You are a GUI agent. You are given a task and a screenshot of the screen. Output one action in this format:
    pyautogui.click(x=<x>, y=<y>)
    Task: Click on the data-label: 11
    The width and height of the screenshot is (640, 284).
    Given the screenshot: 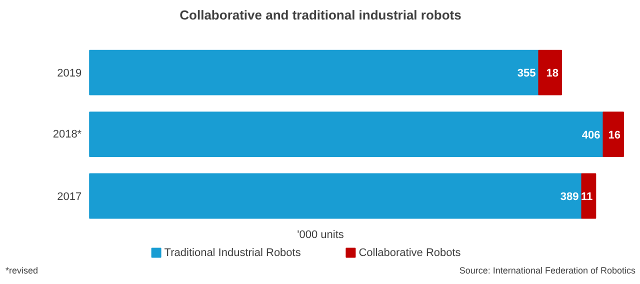 What is the action you would take?
    pyautogui.click(x=587, y=197)
    